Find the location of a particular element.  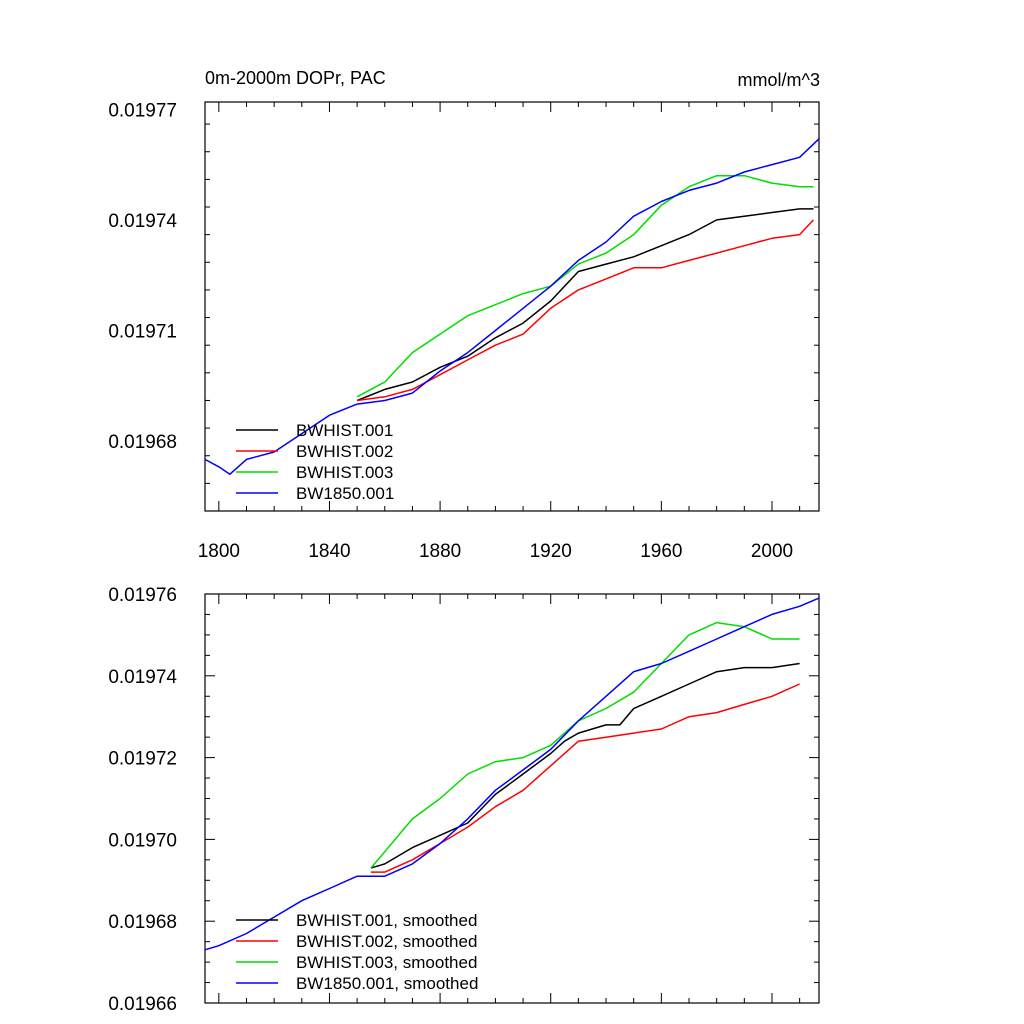

x-tick-label-1880: 1880 is located at coordinates (440, 551).